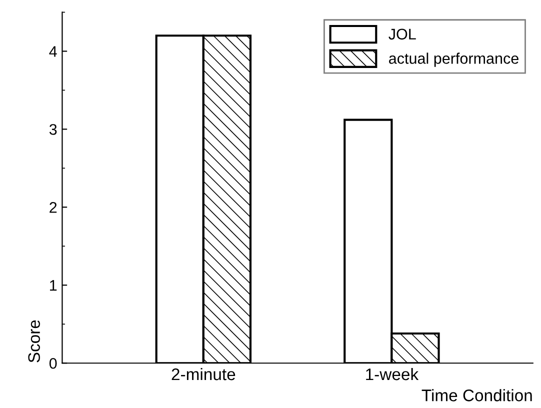  I want to click on legend-label: JOL, so click(402, 34).